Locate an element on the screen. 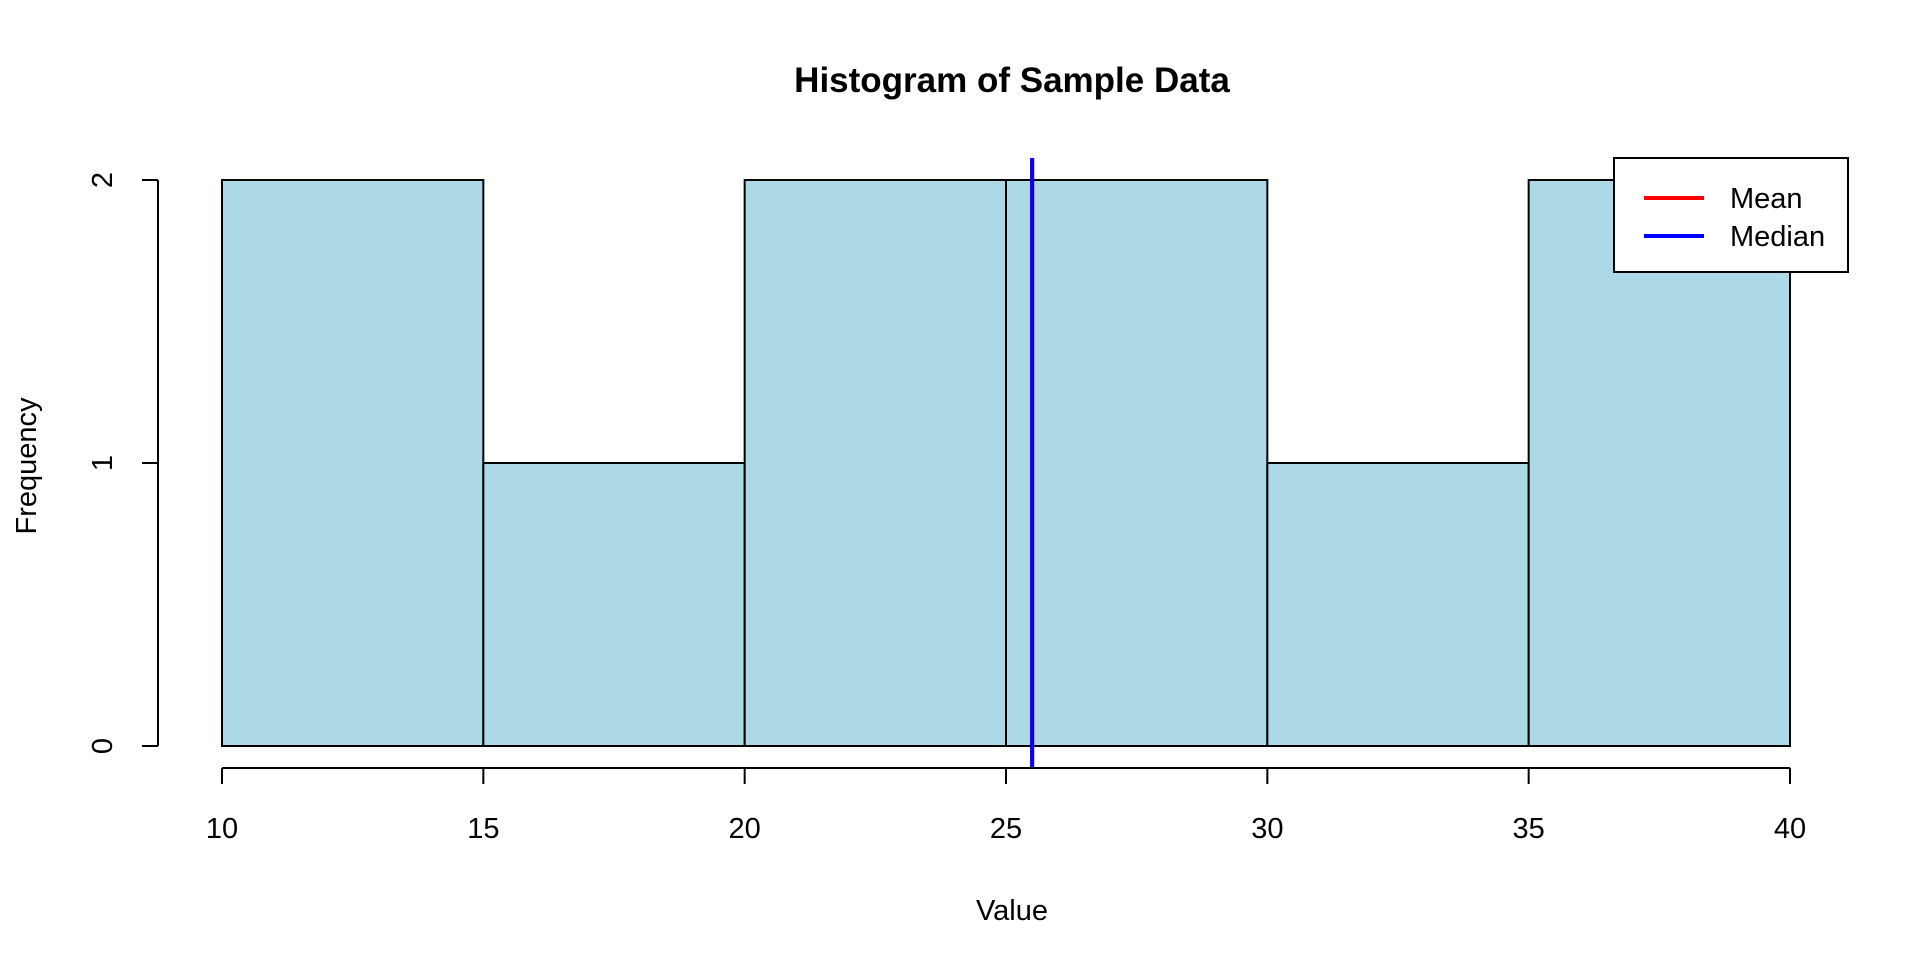  chart-title: Histogram of Sample Data is located at coordinates (1012, 80).